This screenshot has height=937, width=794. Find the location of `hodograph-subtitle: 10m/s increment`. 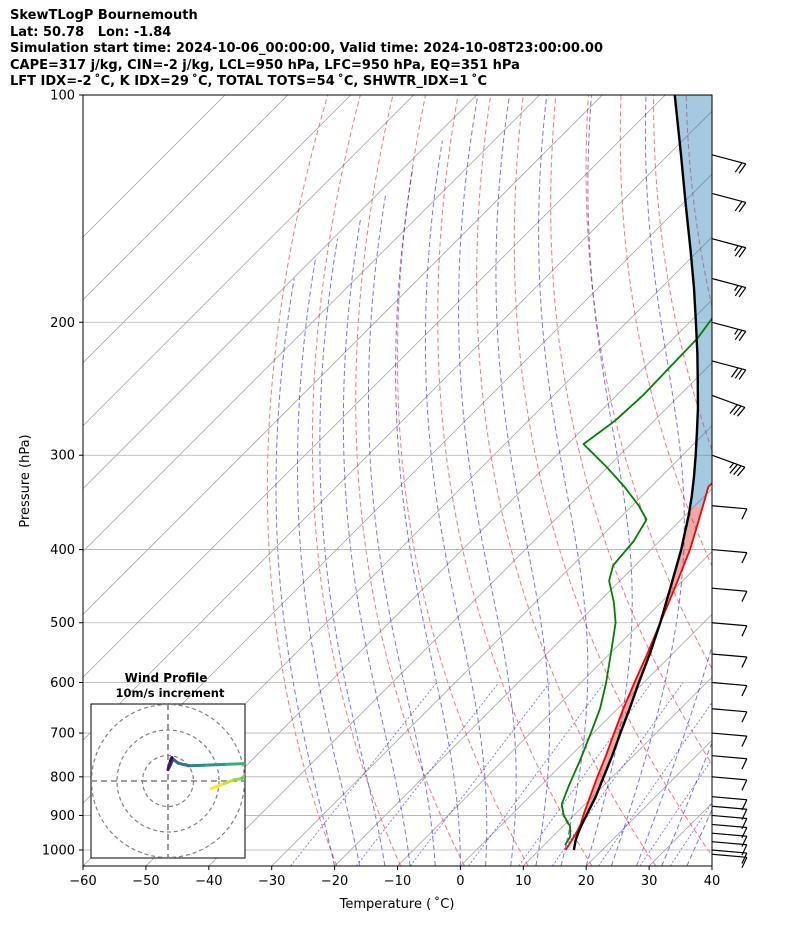

hodograph-subtitle: 10m/s increment is located at coordinates (170, 693).